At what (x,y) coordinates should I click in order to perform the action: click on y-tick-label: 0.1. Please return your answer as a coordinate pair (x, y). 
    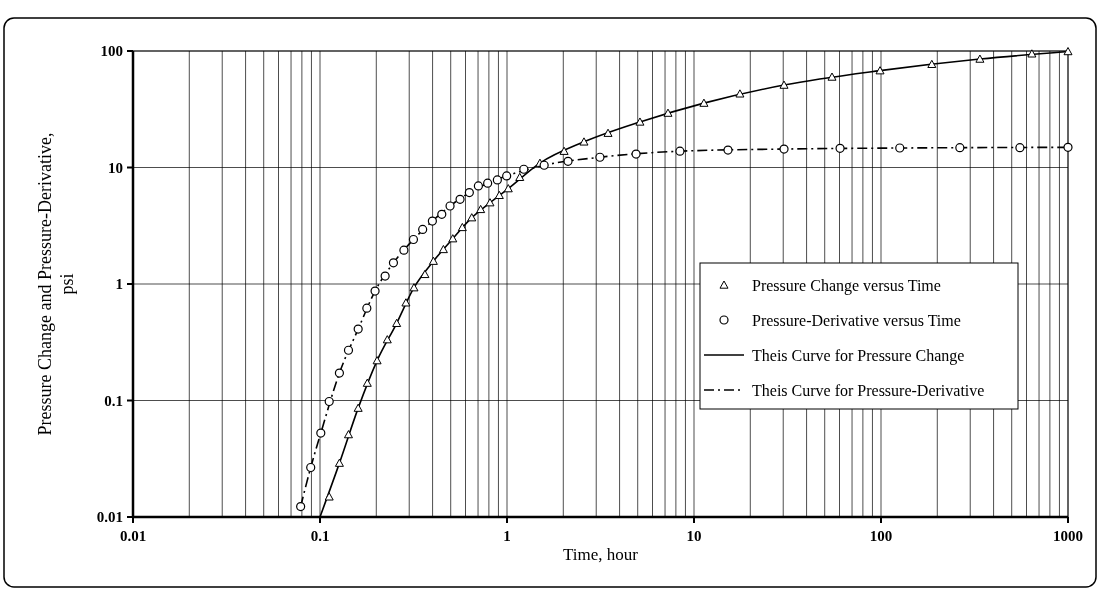
    Looking at the image, I should click on (113, 400).